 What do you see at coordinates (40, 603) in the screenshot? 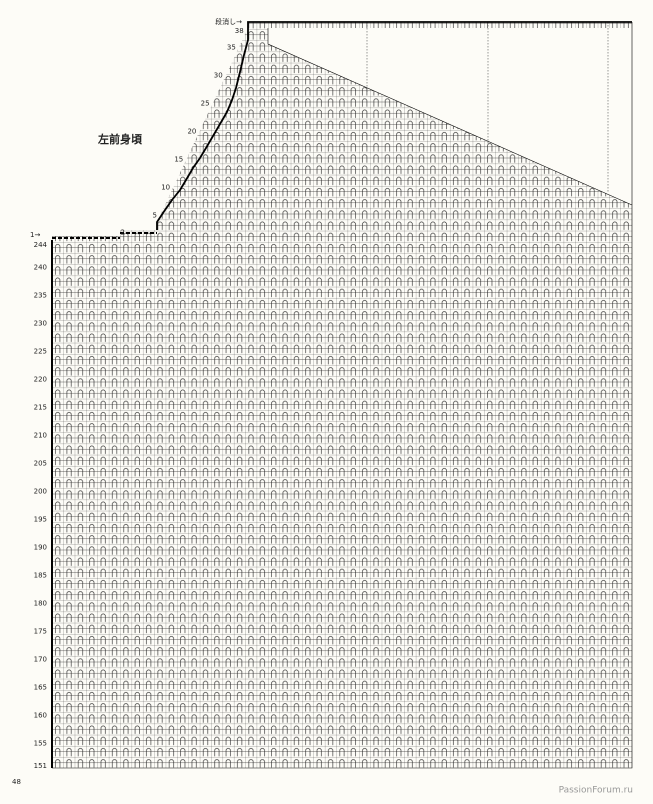
I see `row-label: 180` at bounding box center [40, 603].